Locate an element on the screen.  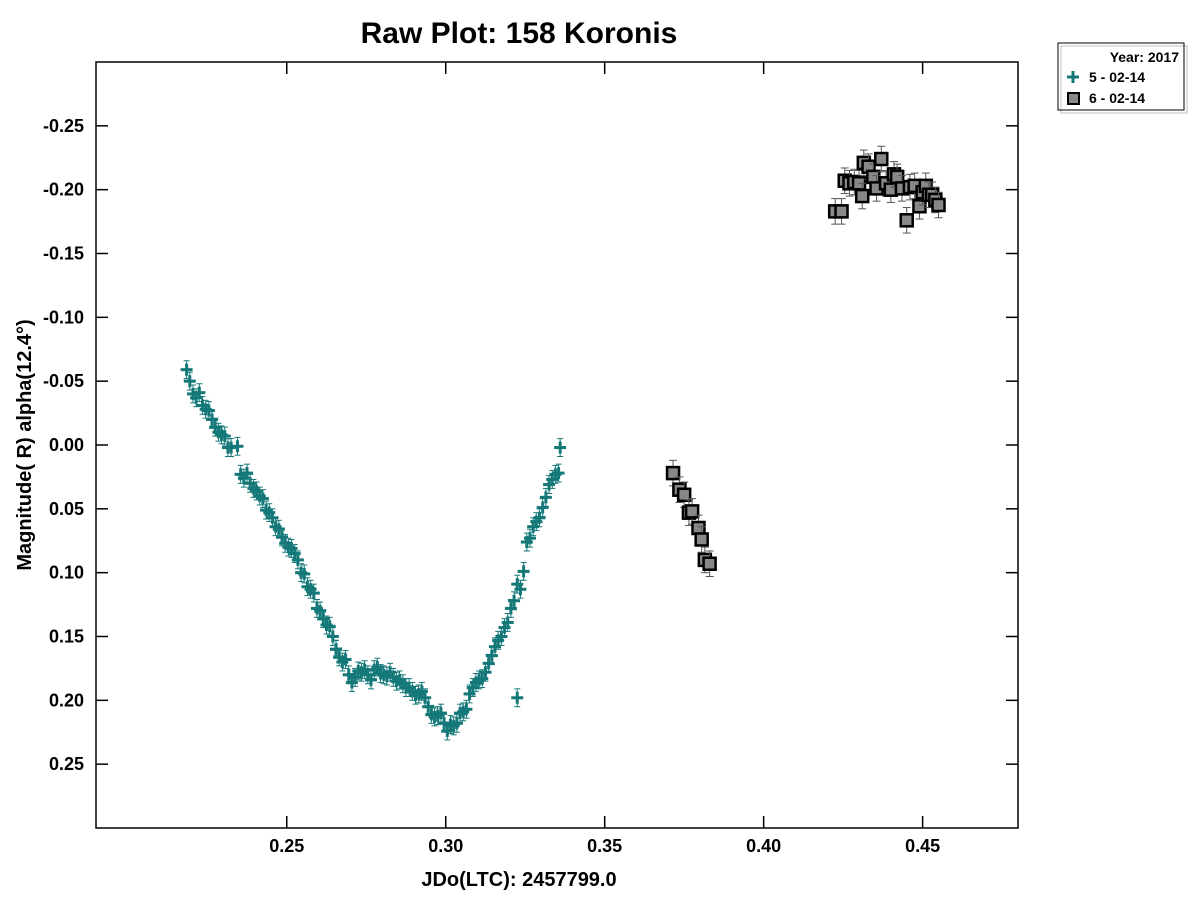
legend-label-2: 6 - 02-14 is located at coordinates (1117, 98).